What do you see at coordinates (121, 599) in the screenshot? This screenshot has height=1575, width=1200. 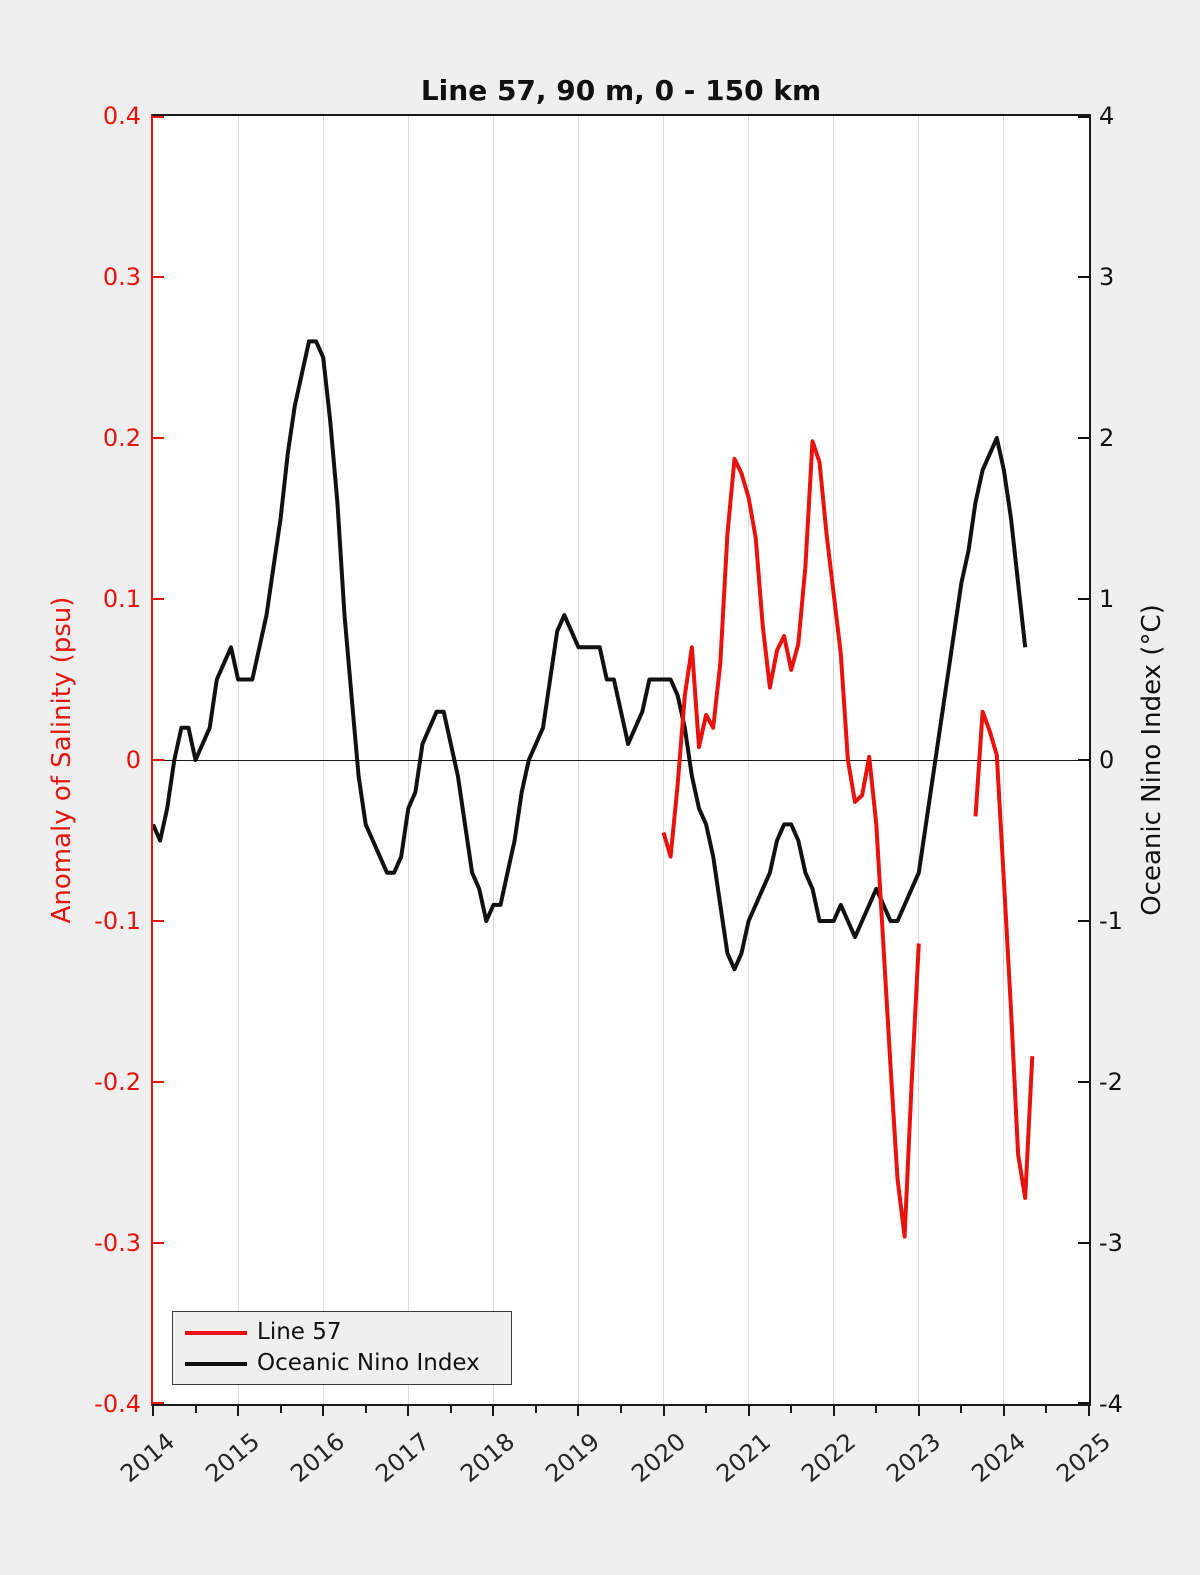 I see `left-tick-label: 0.1` at bounding box center [121, 599].